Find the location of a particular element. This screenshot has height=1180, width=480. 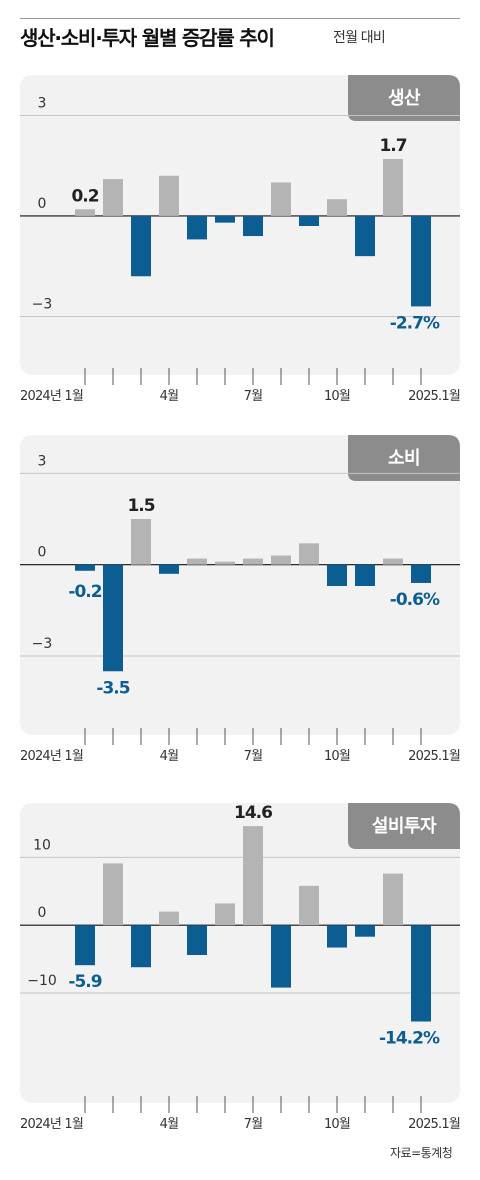

chart-tag-label: 설비투자 is located at coordinates (404, 826).